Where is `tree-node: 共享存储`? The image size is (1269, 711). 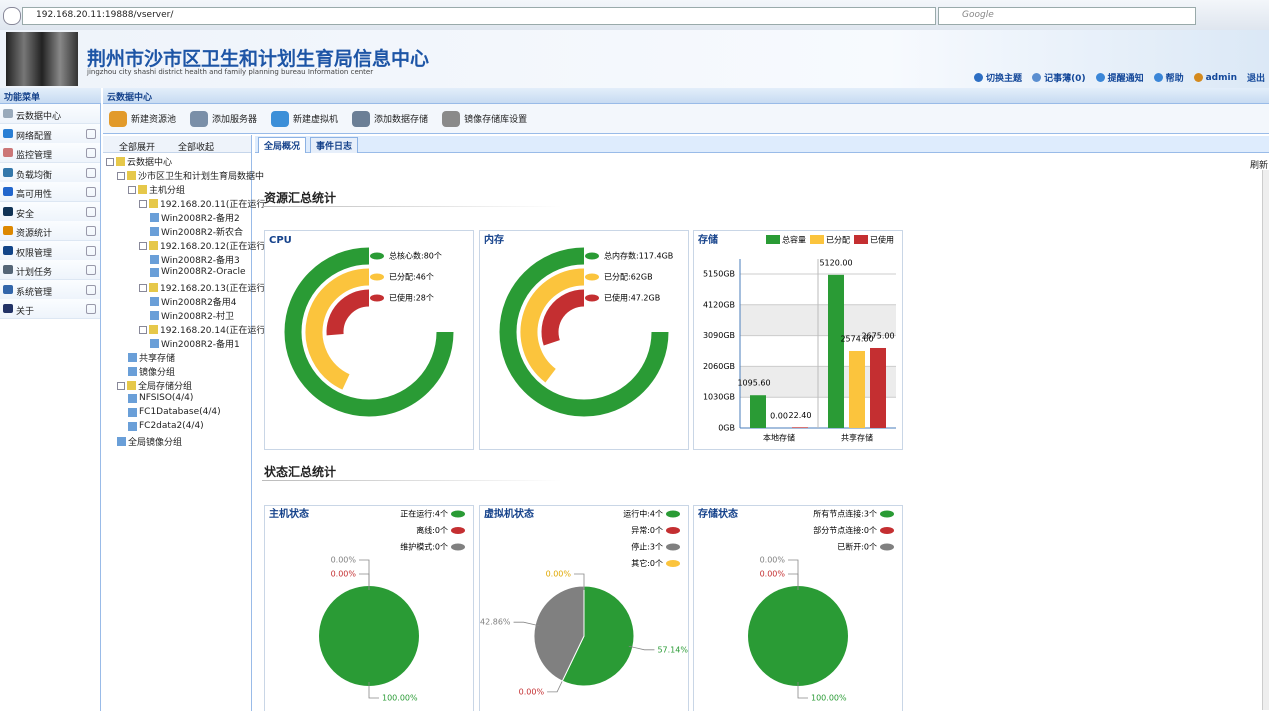 tree-node: 共享存储 is located at coordinates (151, 357).